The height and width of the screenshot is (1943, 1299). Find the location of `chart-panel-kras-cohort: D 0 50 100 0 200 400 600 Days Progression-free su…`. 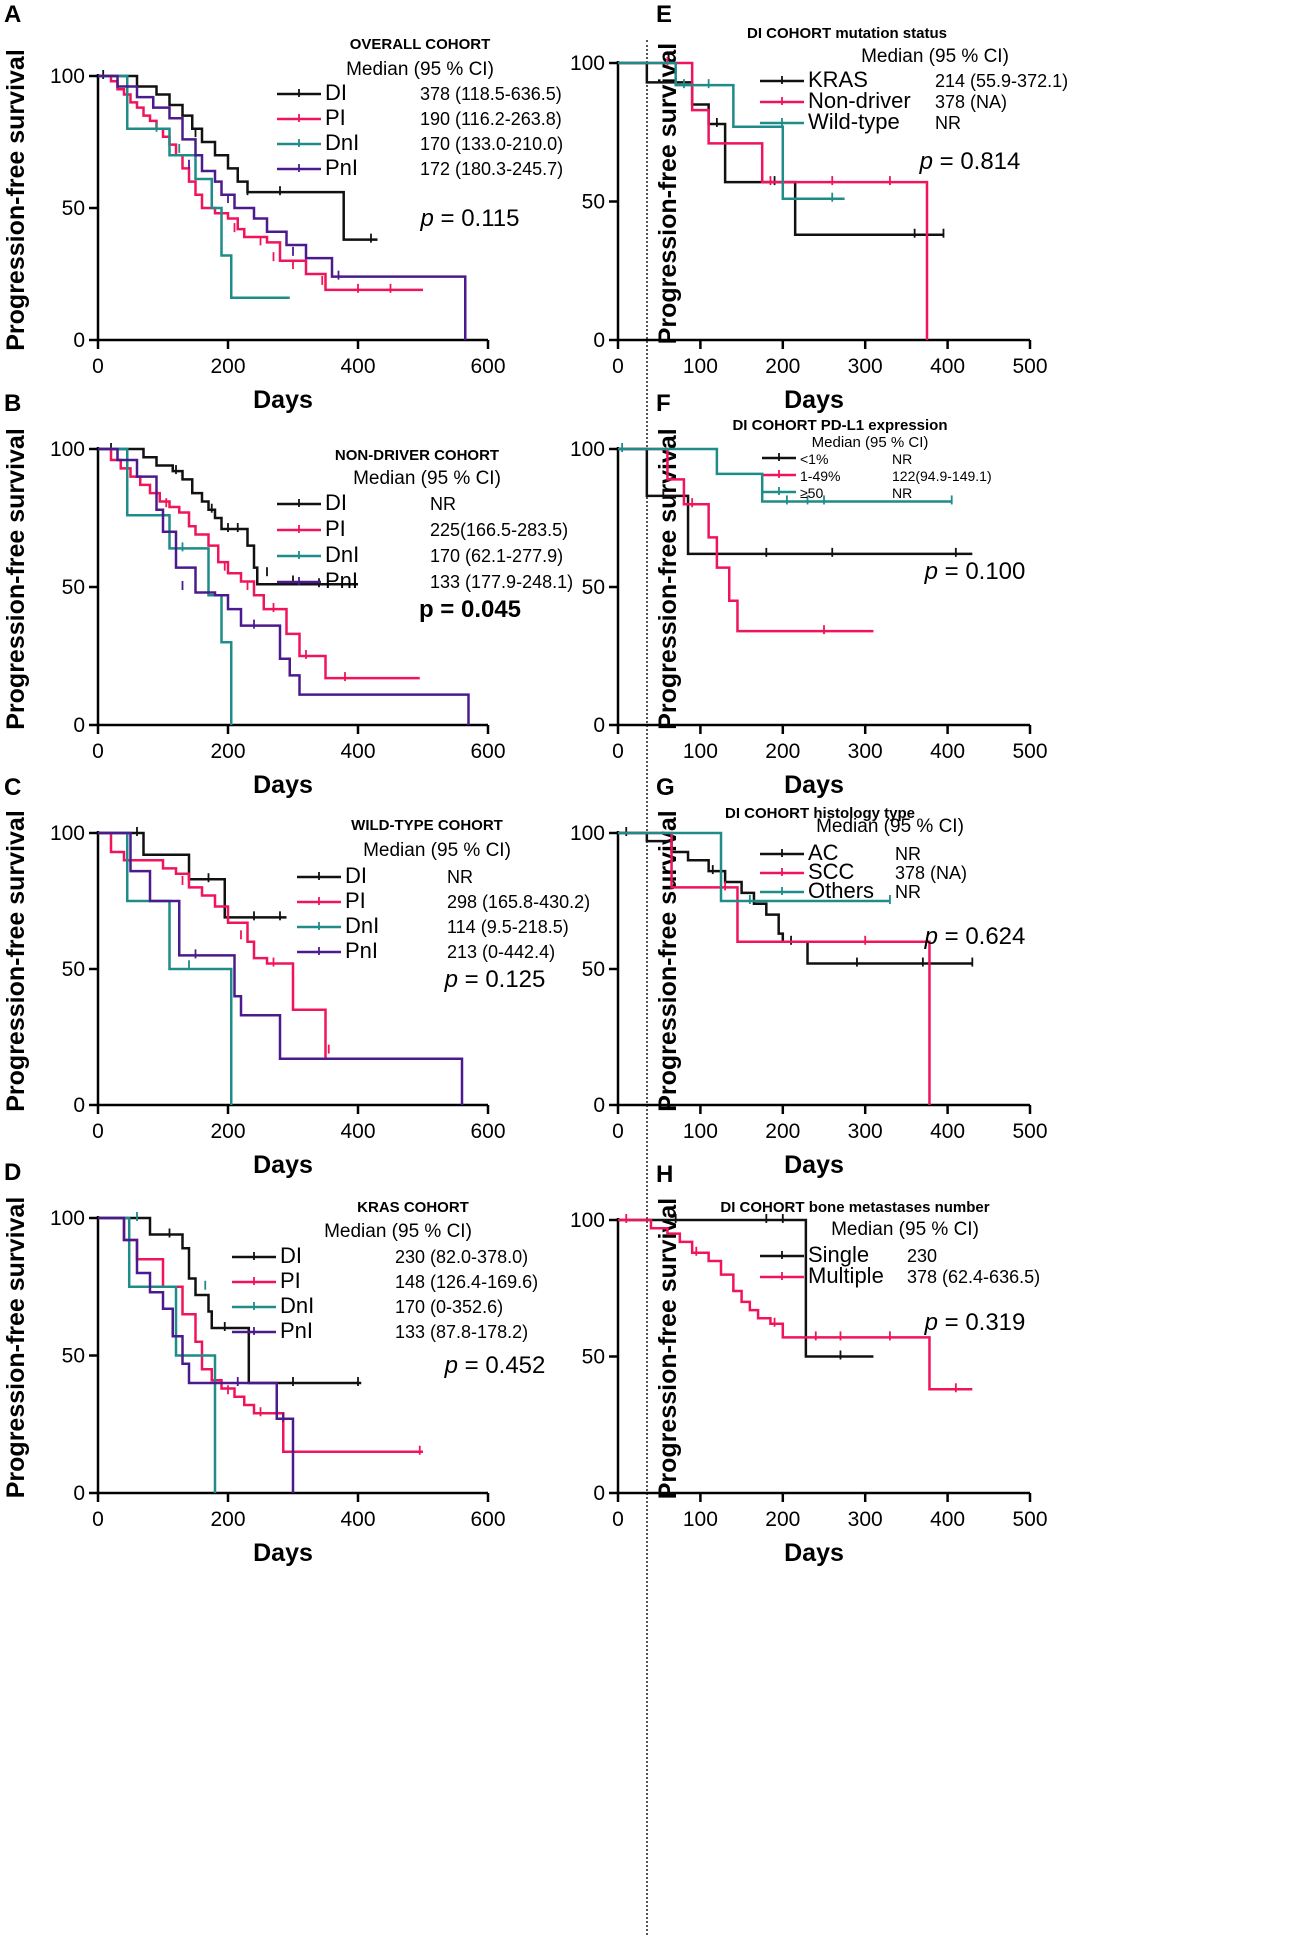

chart-panel-kras-cohort: D 0 50 100 0 200 400 600 Days Progression-free su… is located at coordinates (273, 1363).